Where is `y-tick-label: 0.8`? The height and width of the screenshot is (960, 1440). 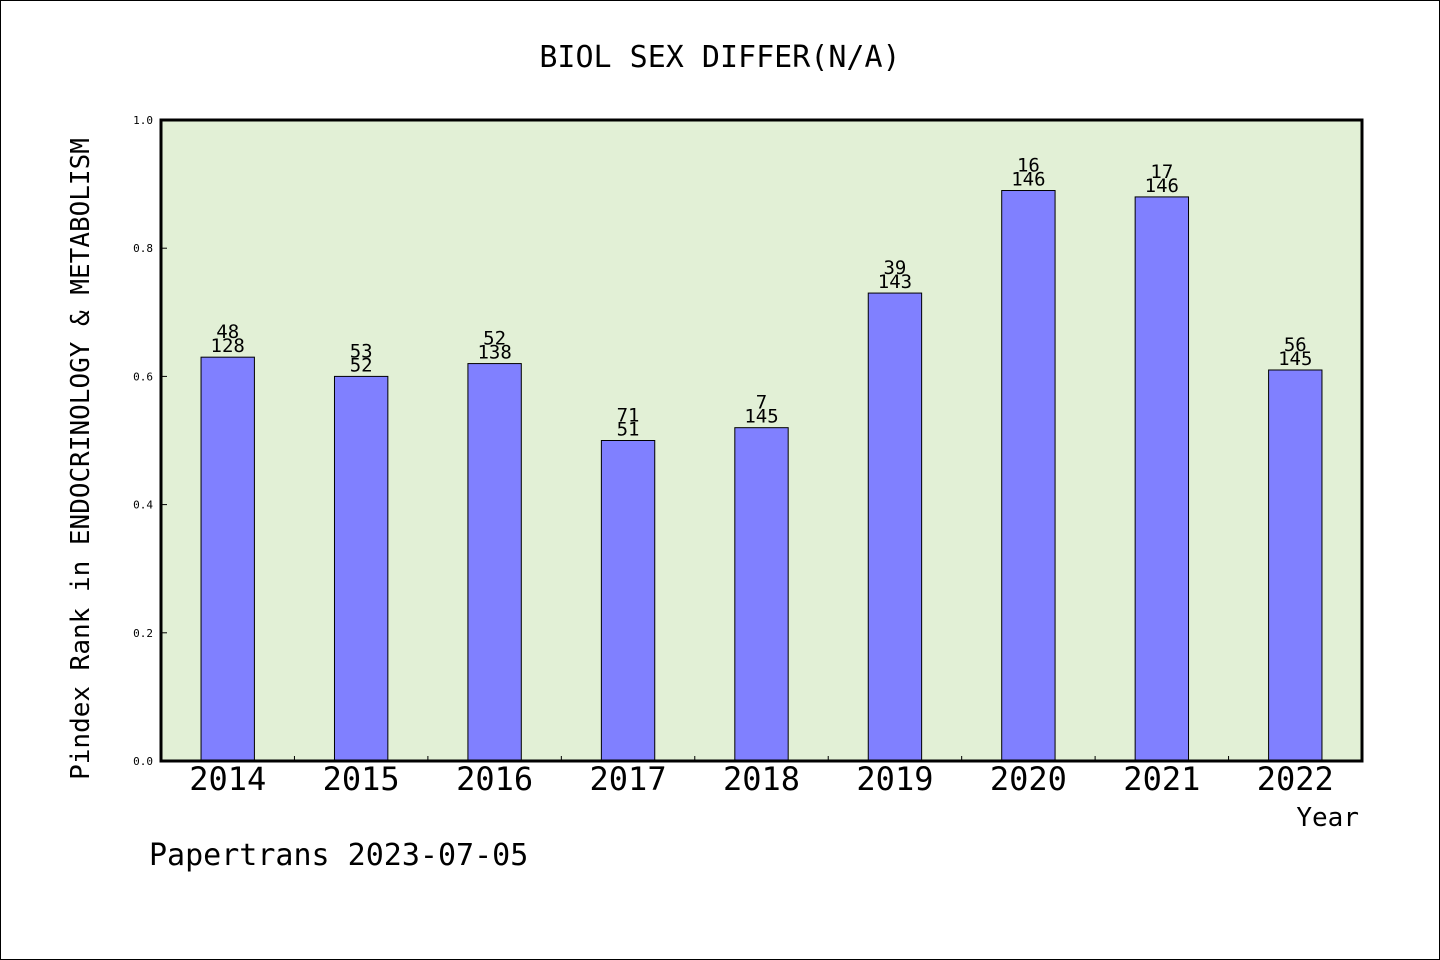
y-tick-label: 0.8 is located at coordinates (143, 248).